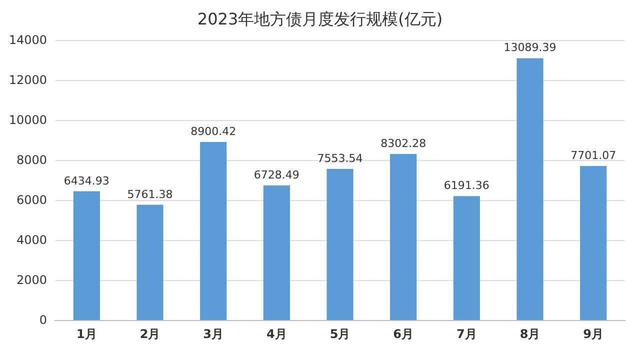 Image resolution: width=640 pixels, height=350 pixels. Describe the element at coordinates (27, 40) in the screenshot. I see `y-tick-label: 14000` at that location.